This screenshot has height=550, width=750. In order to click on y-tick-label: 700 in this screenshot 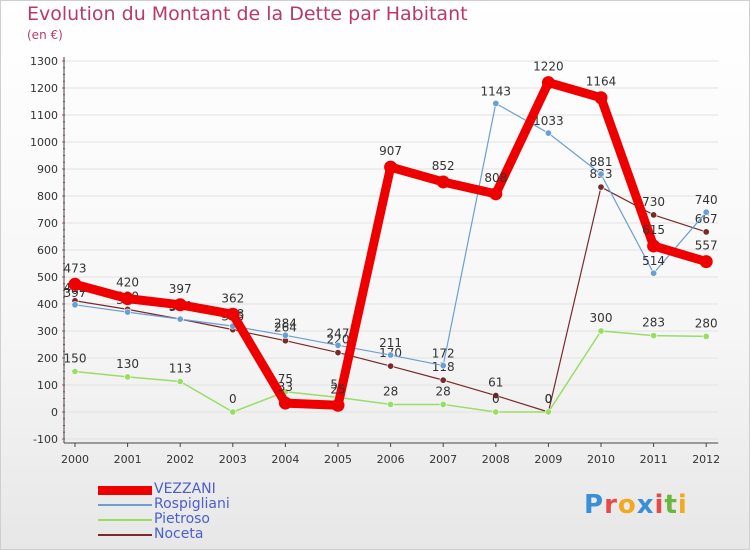, I will do `click(47, 223)`.